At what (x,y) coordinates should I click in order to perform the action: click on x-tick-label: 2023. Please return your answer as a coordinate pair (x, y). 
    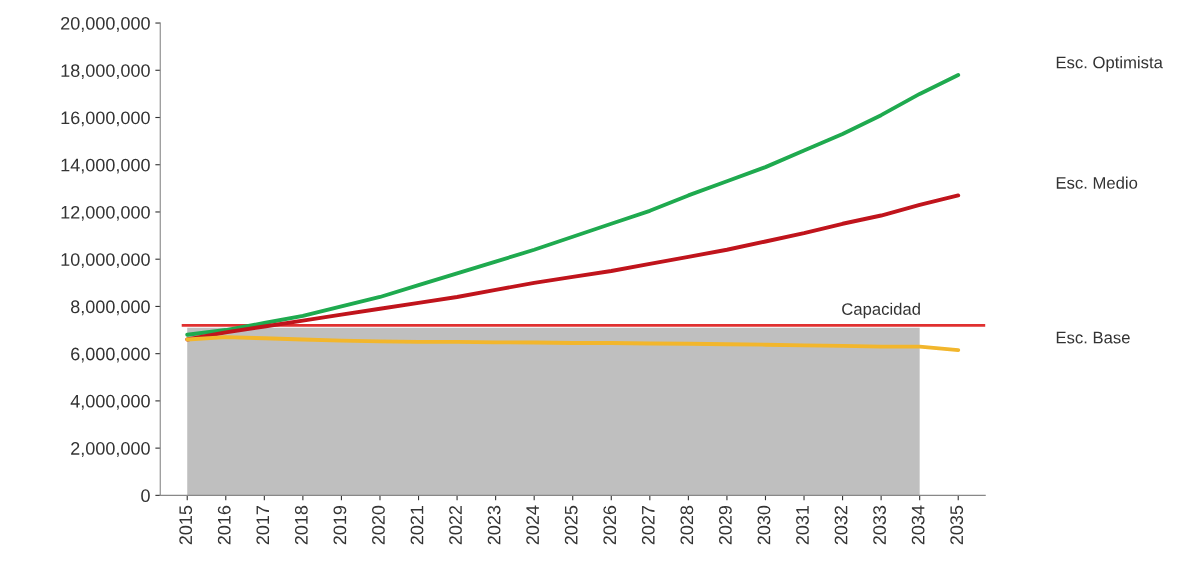
    Looking at the image, I should click on (494, 525).